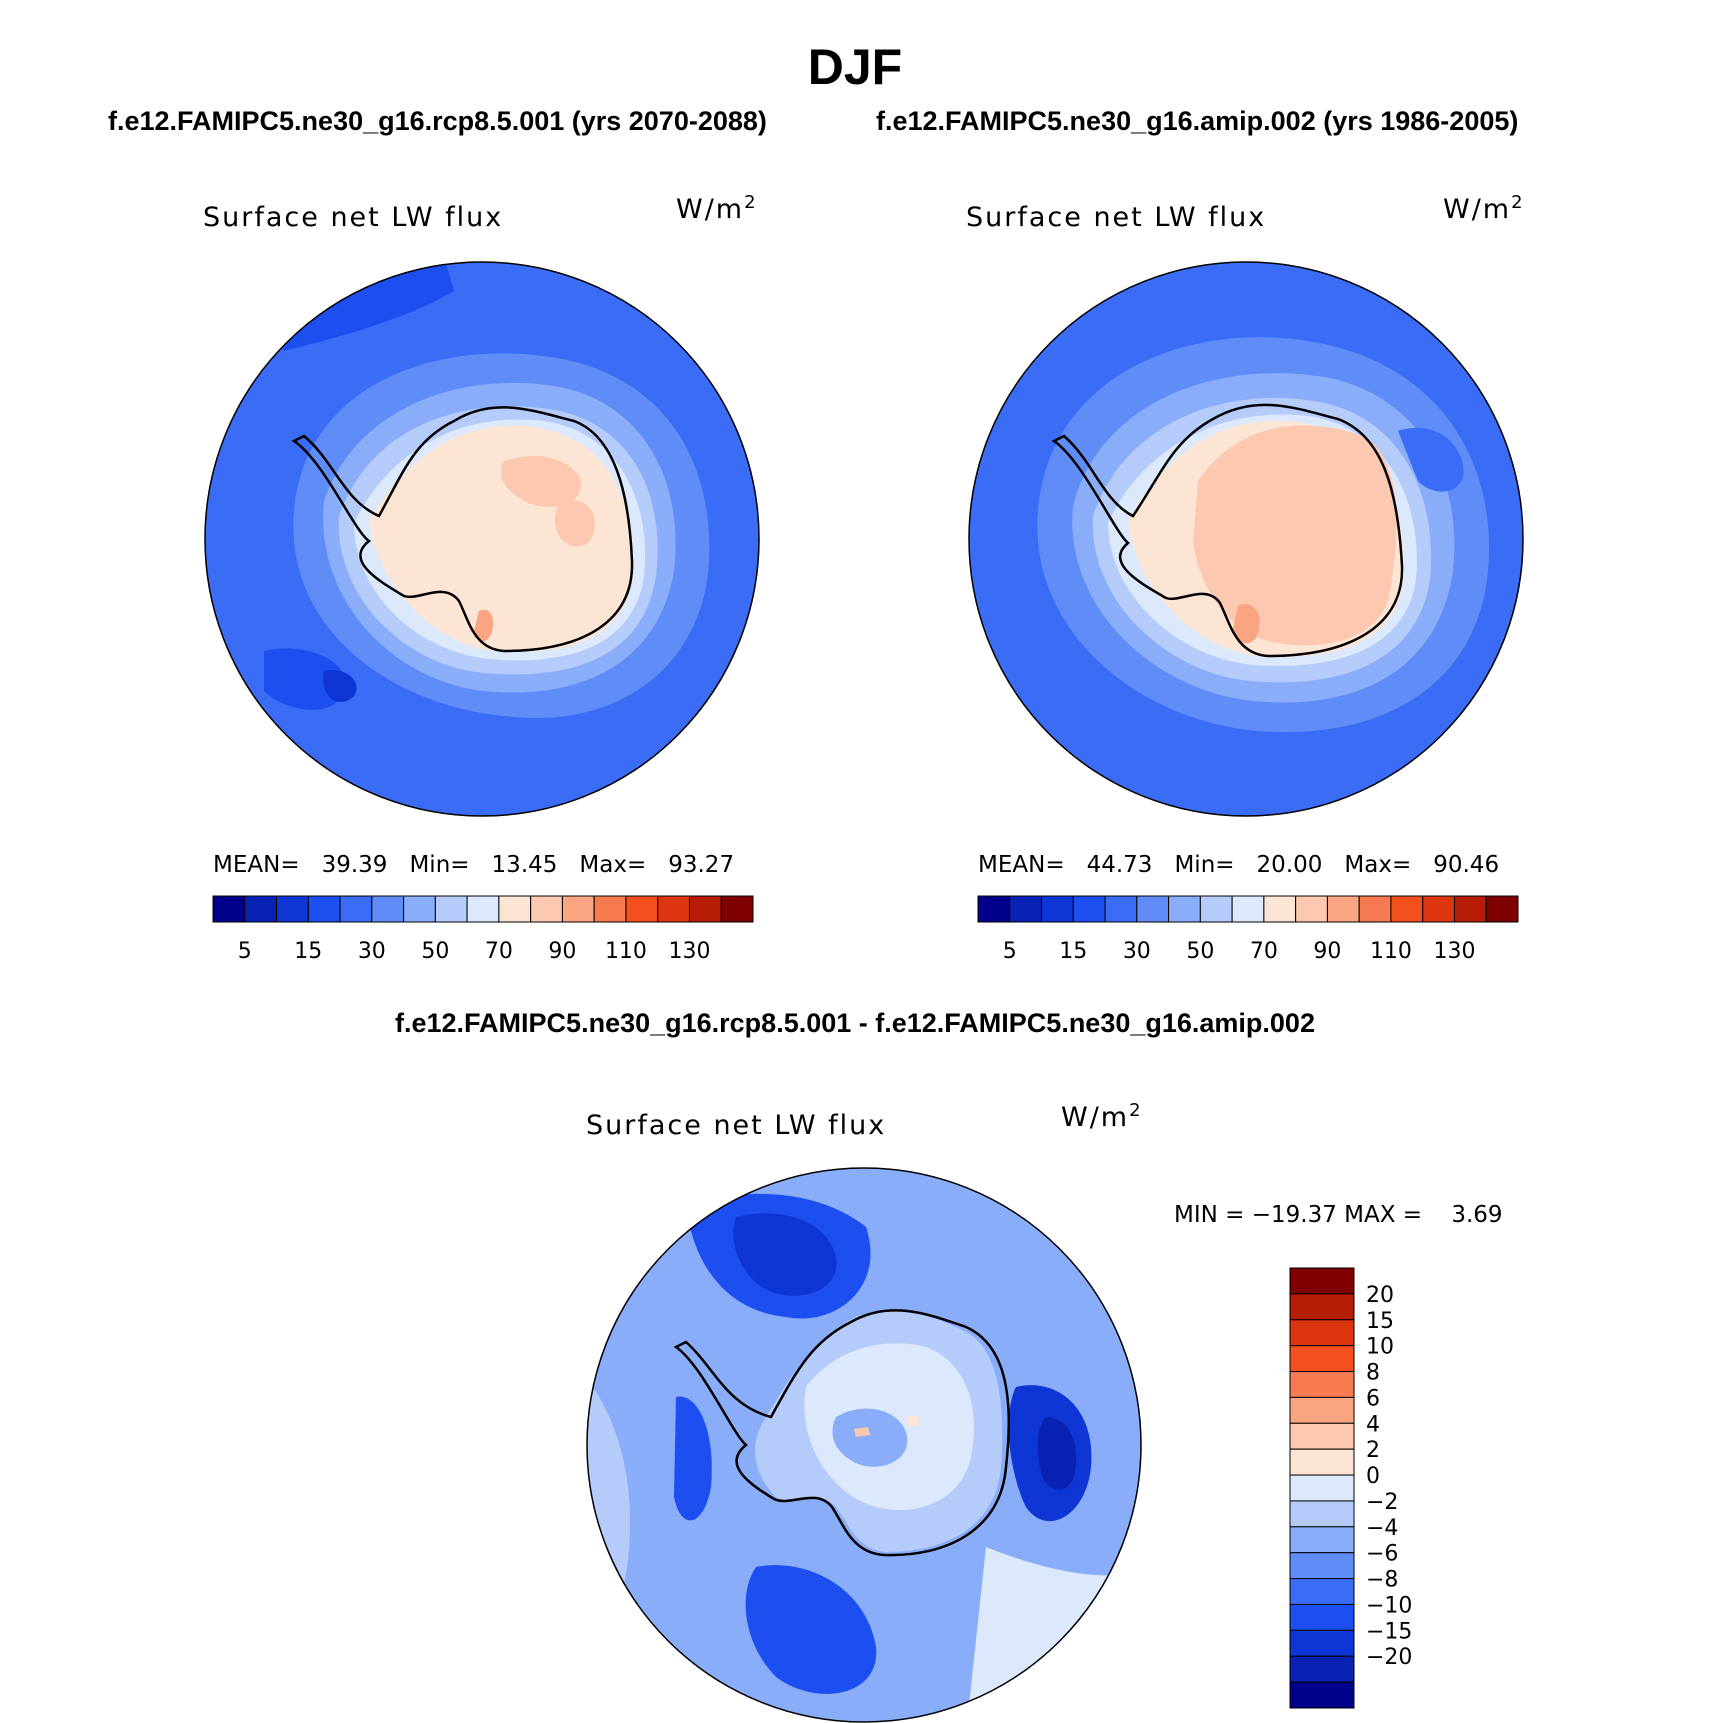 This screenshot has height=1723, width=1710. Describe the element at coordinates (474, 865) in the screenshot. I see `panel1-stats: MEAN= 39.39 Min= 13.45 Max= 93.27` at that location.